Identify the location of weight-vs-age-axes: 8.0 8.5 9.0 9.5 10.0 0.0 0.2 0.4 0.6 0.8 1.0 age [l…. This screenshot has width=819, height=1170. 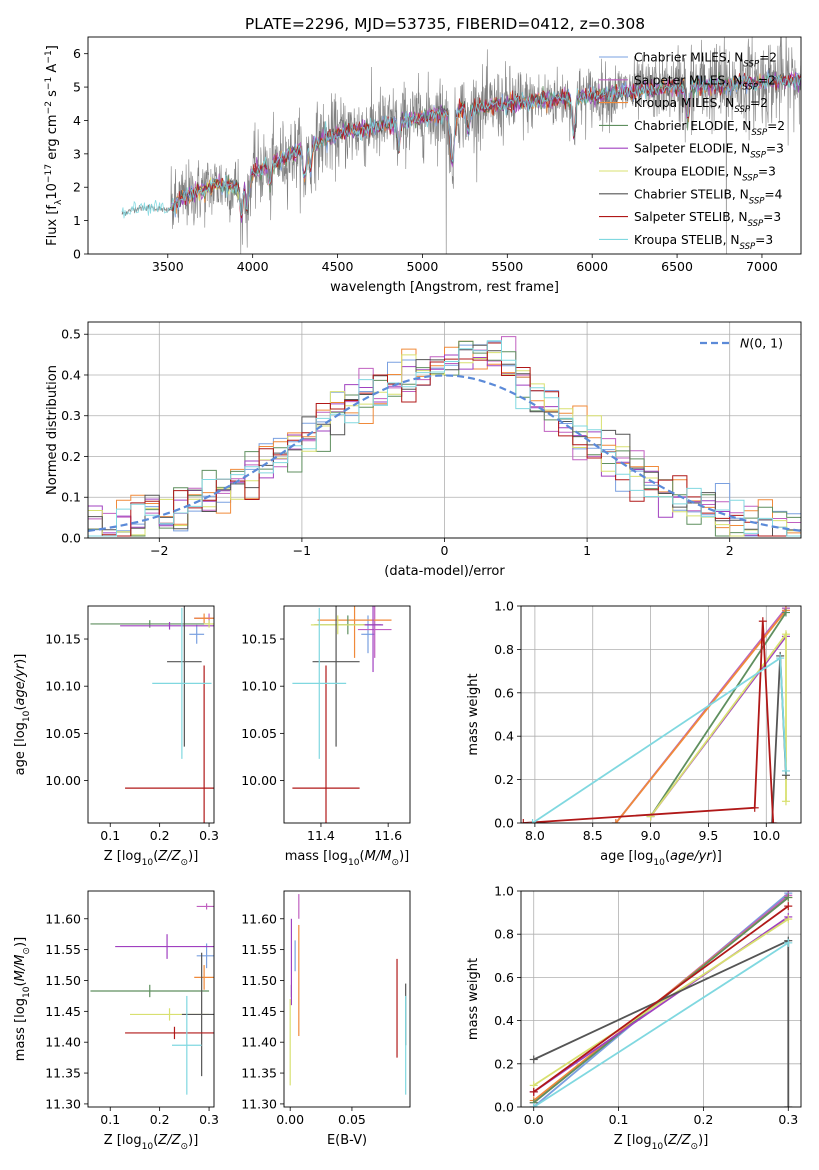
(634, 733).